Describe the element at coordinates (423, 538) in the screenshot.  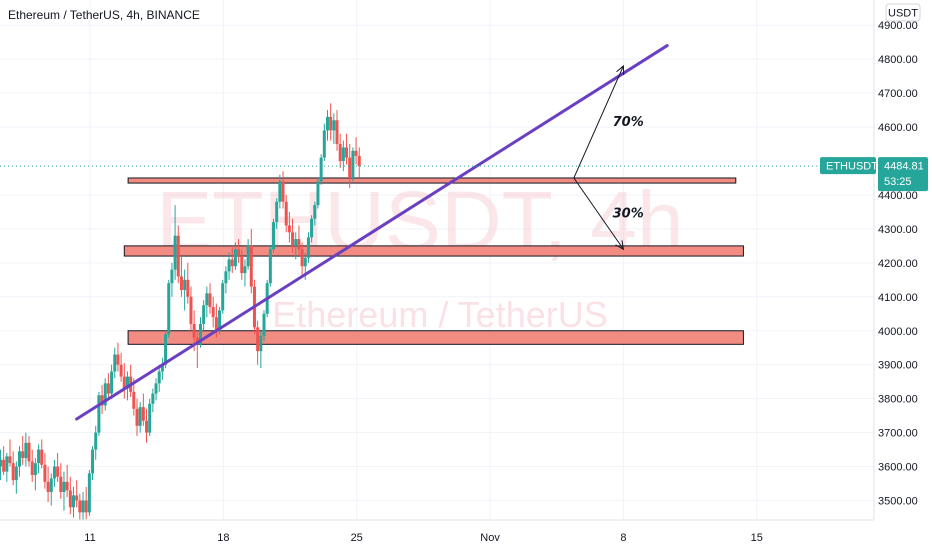
I see `time-axis: 11 18 25 Nov 8 15` at that location.